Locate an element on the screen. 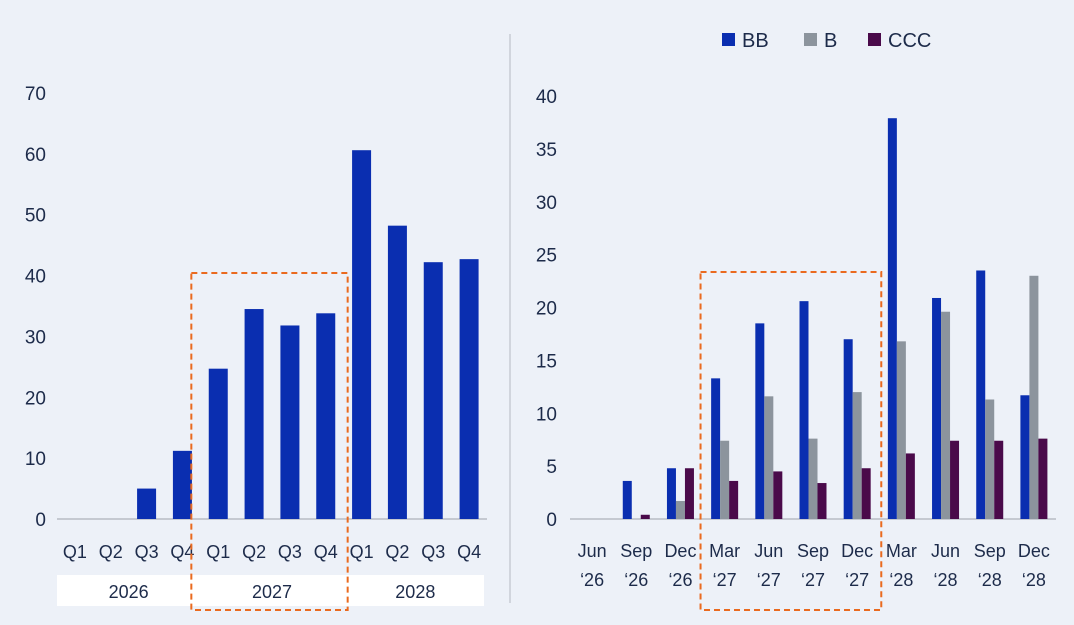  legend-label-bb: BB is located at coordinates (755, 41).